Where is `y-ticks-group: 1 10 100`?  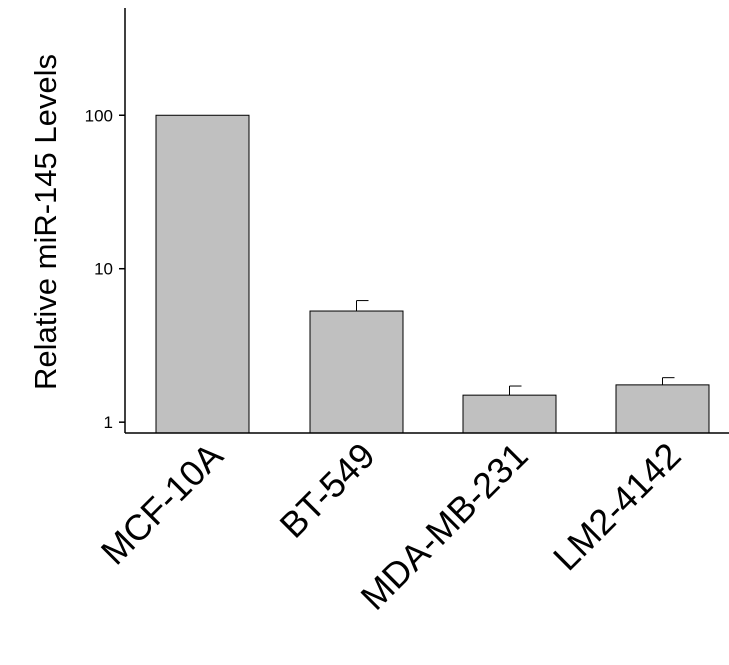 y-ticks-group: 1 10 100 is located at coordinates (105, 269).